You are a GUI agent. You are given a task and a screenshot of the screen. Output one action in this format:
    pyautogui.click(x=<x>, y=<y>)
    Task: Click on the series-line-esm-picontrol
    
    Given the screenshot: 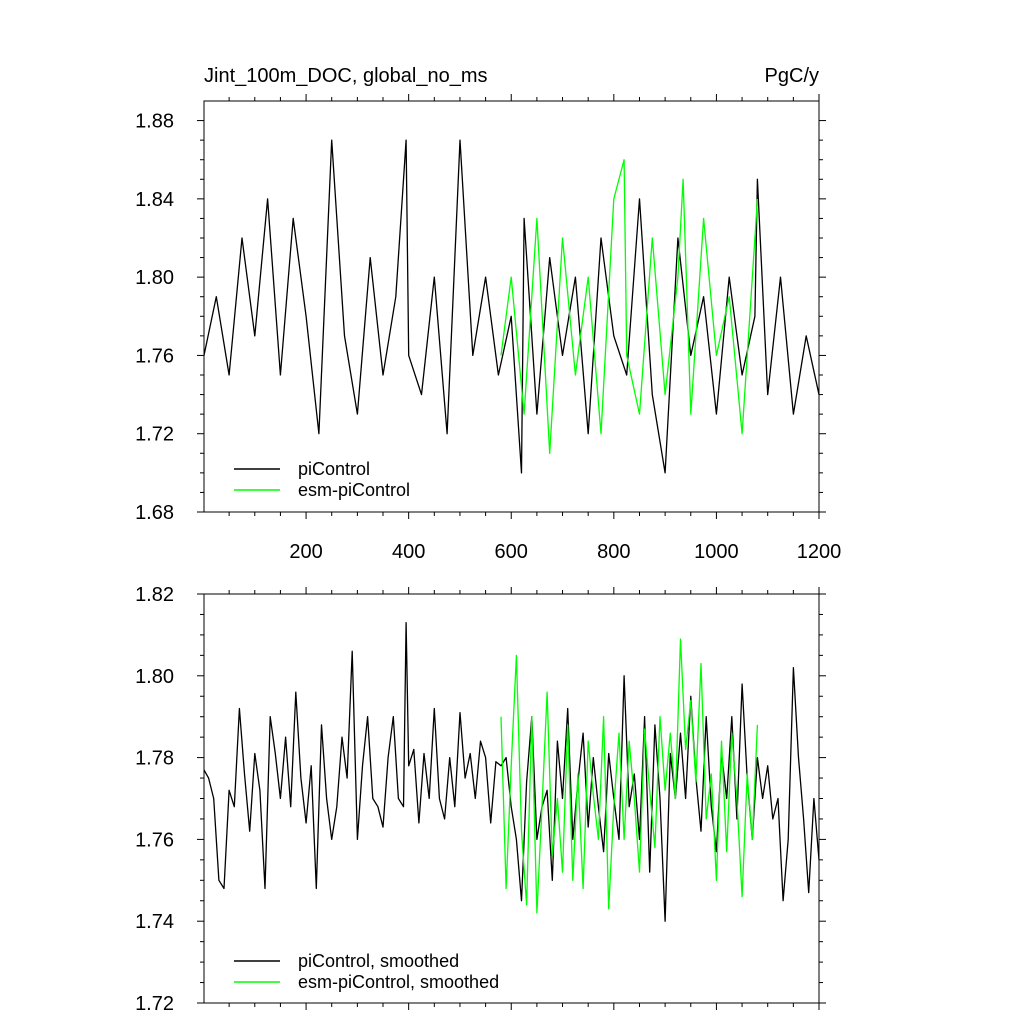 What is the action you would take?
    pyautogui.click(x=629, y=306)
    